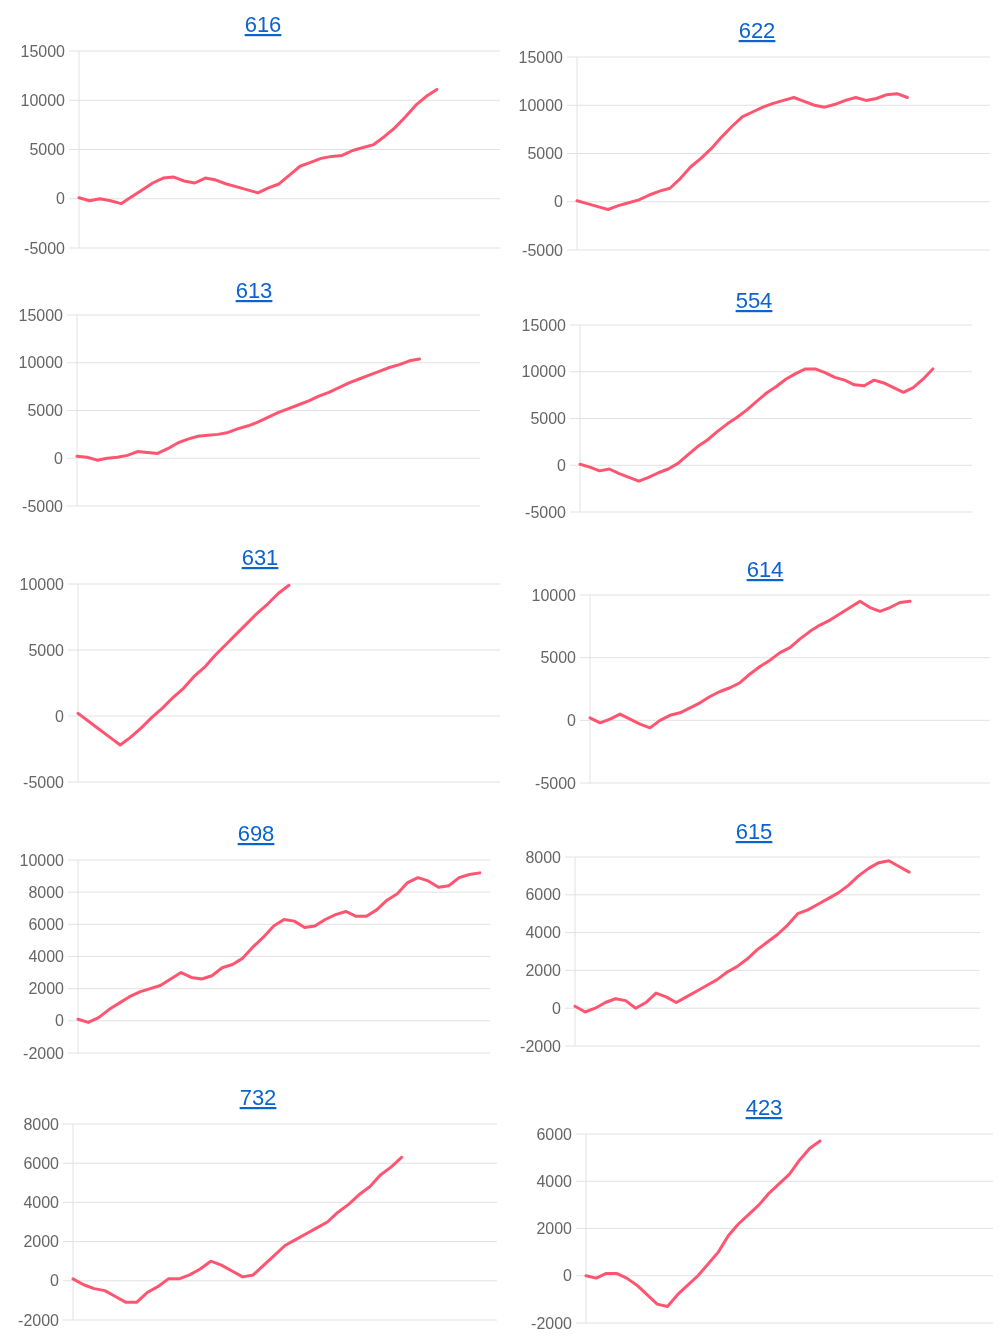  I want to click on chart-title: 614, so click(765, 569).